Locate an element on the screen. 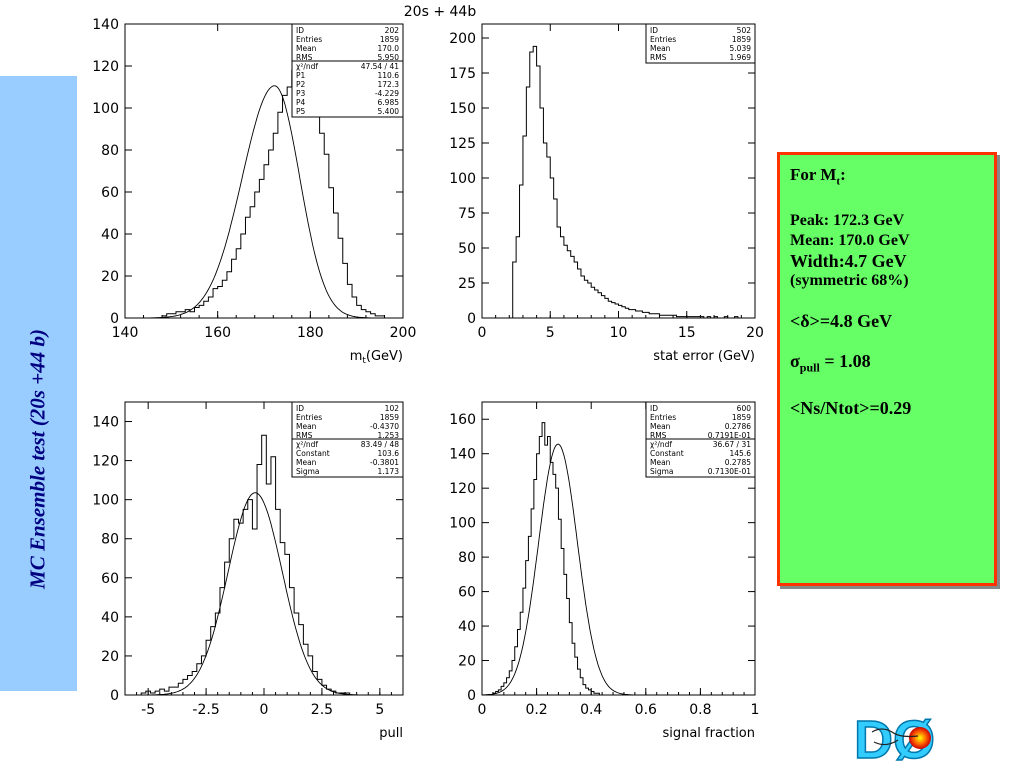  stats-label: P2 is located at coordinates (301, 84).